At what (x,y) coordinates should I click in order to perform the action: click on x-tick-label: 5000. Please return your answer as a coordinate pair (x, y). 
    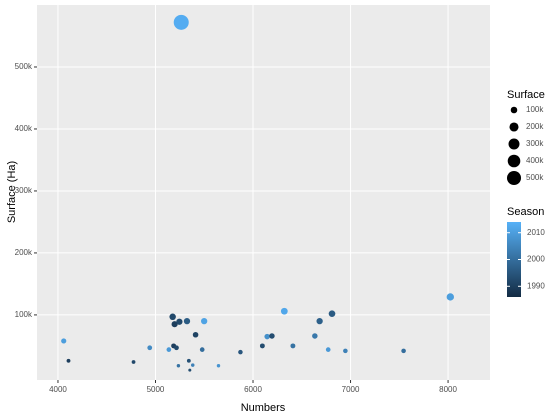
    Looking at the image, I should click on (156, 389).